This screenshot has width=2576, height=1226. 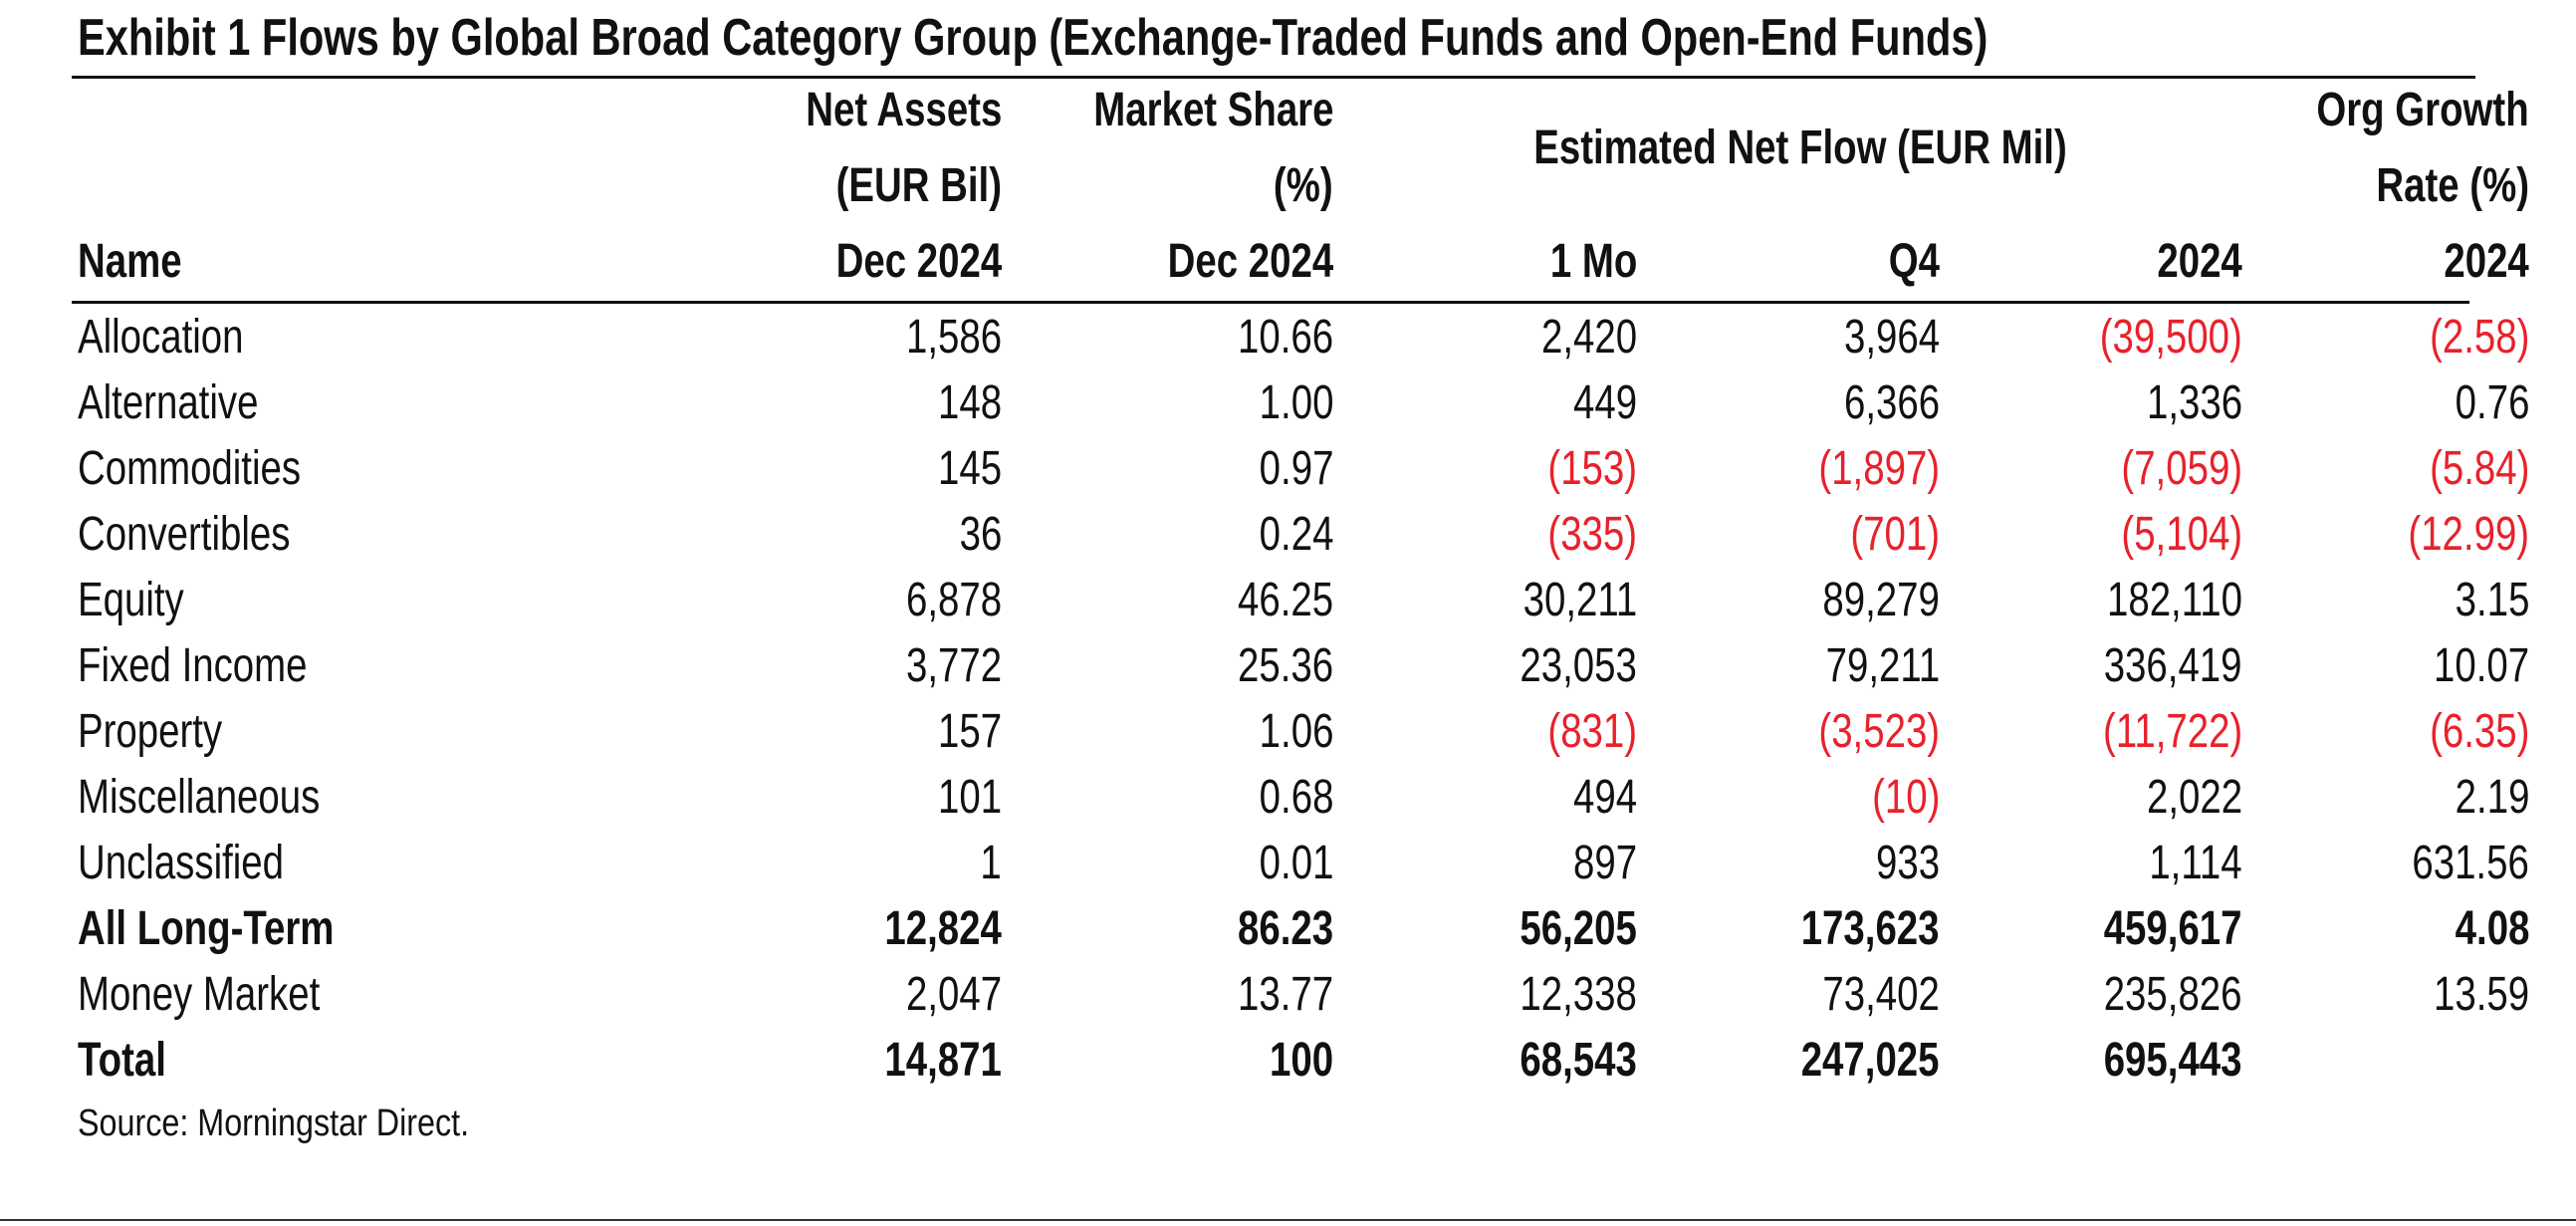 I want to click on cell-net-assets: 101, so click(x=969, y=798).